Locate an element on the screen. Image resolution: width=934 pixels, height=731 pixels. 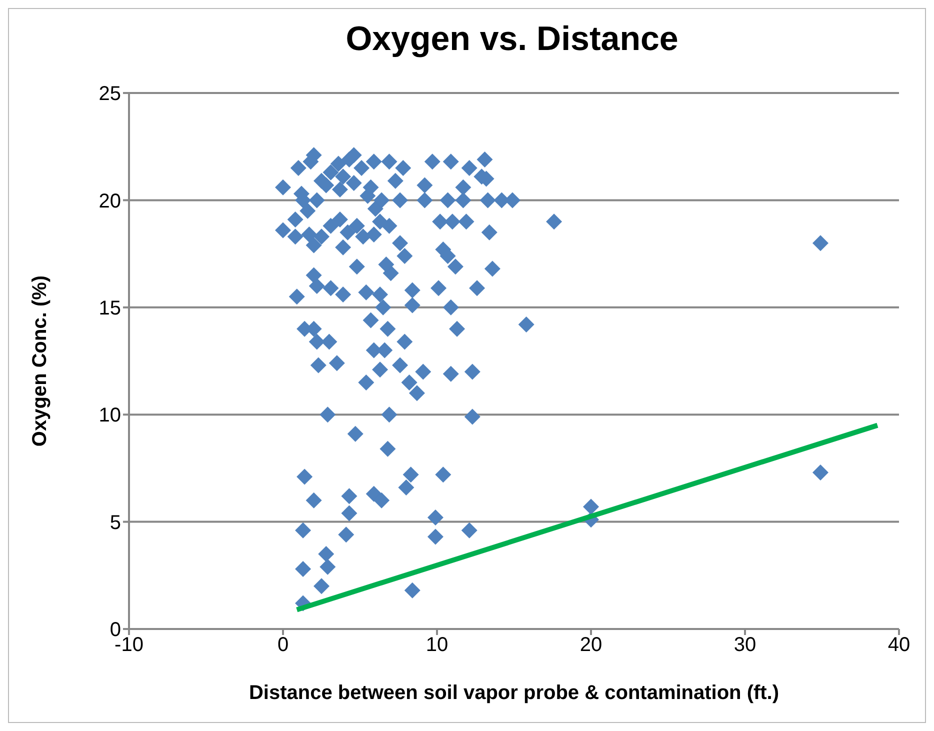
y-tick-label: 15 is located at coordinates (109, 309).